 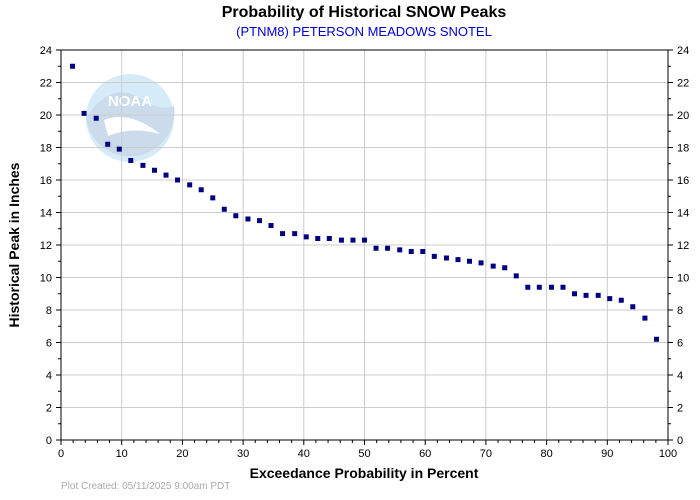 What do you see at coordinates (46, 279) in the screenshot?
I see `y-tick-label-left: 10` at bounding box center [46, 279].